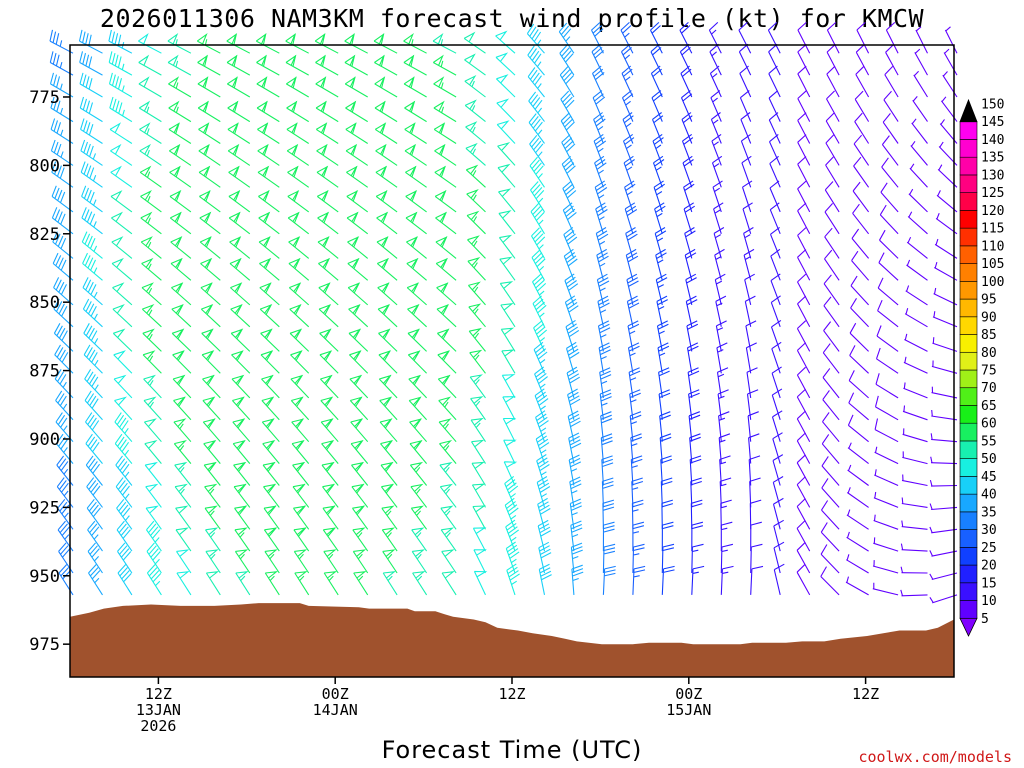 The height and width of the screenshot is (768, 1024). Describe the element at coordinates (989, 601) in the screenshot. I see `colorbar-label: 10` at that location.